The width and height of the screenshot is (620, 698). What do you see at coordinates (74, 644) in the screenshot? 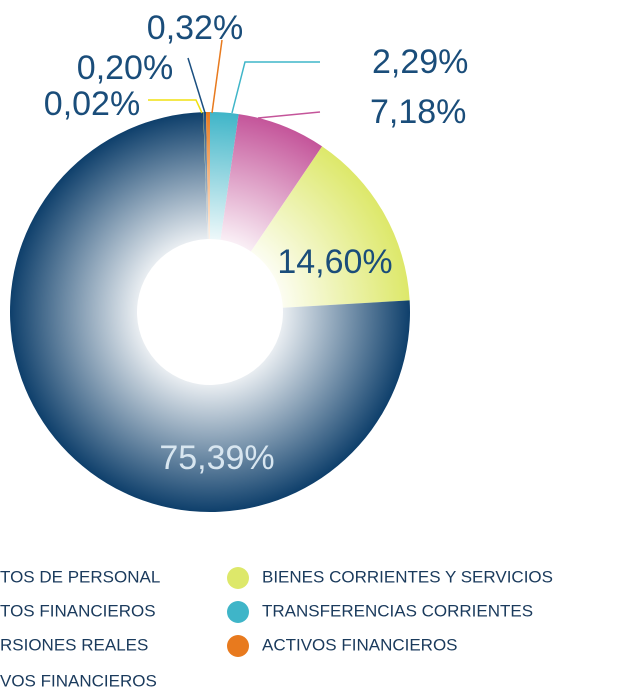
I see `legend-label: RSIONES REALES` at bounding box center [74, 644].